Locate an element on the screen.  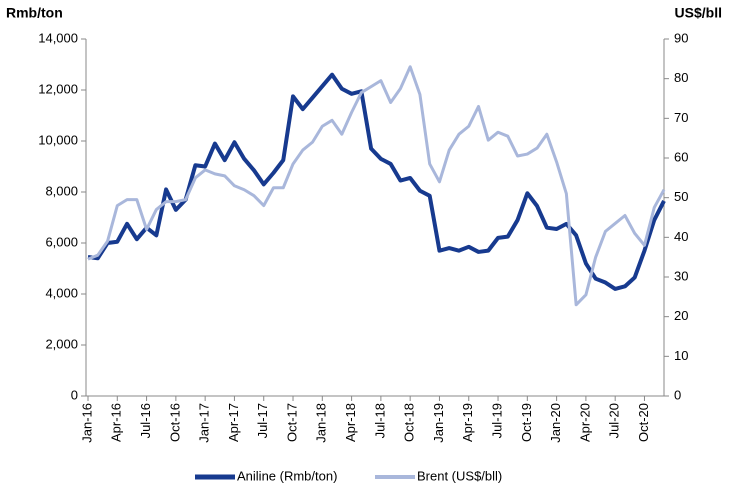
y2-tick-label: 30 is located at coordinates (681, 275).